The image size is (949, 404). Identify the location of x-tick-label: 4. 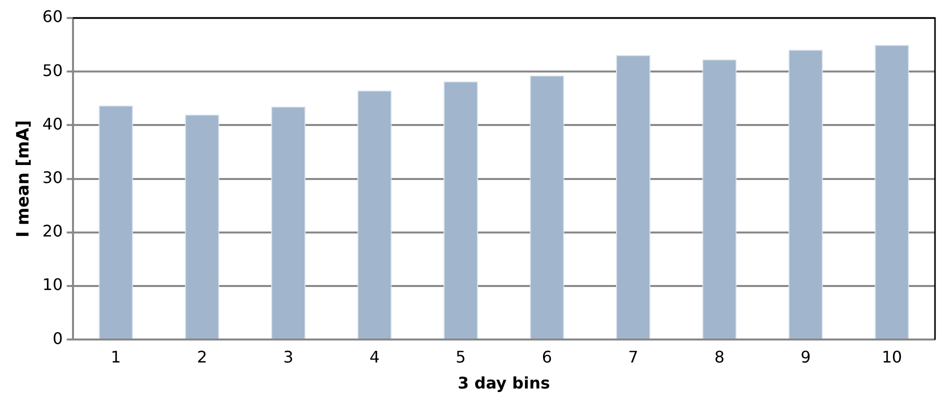
(374, 356).